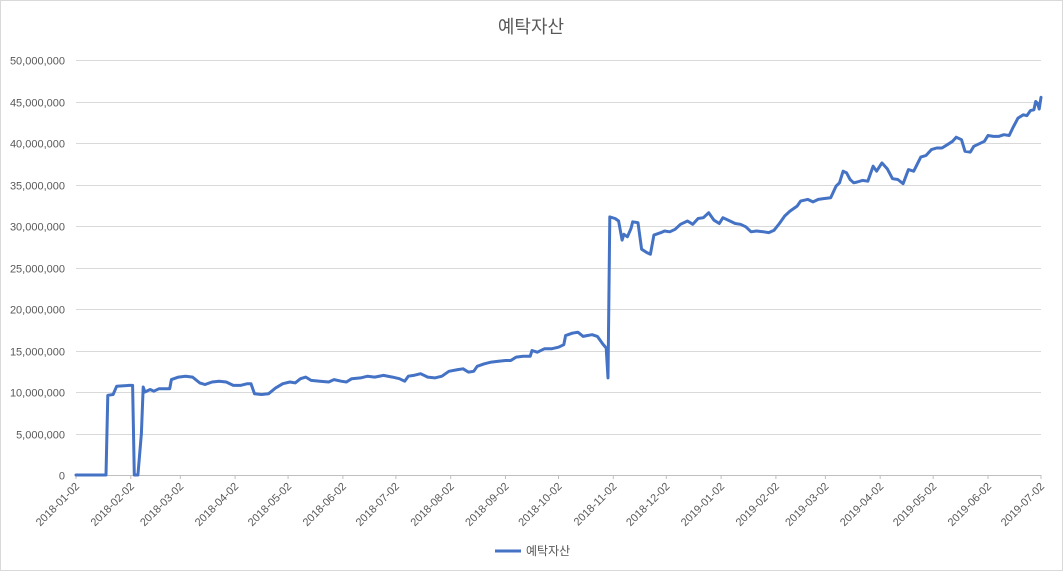 This screenshot has height=571, width=1063. I want to click on legend-label-series-1: 예탁자산, so click(548, 551).